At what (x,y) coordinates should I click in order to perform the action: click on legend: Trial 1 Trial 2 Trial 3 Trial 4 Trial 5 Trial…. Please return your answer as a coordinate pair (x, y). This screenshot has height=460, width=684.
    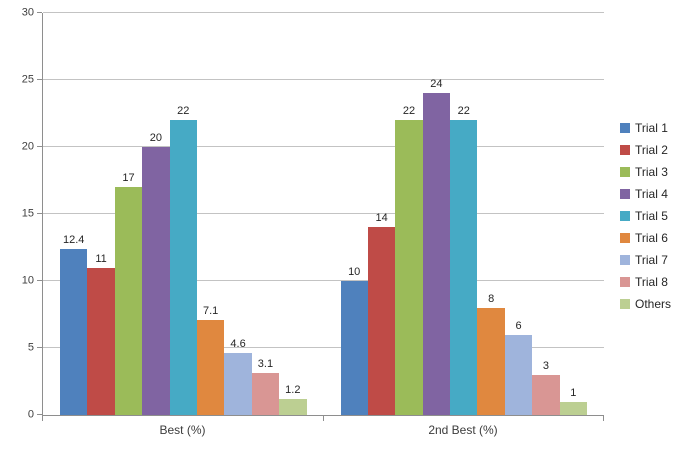
    Looking at the image, I should click on (645, 216).